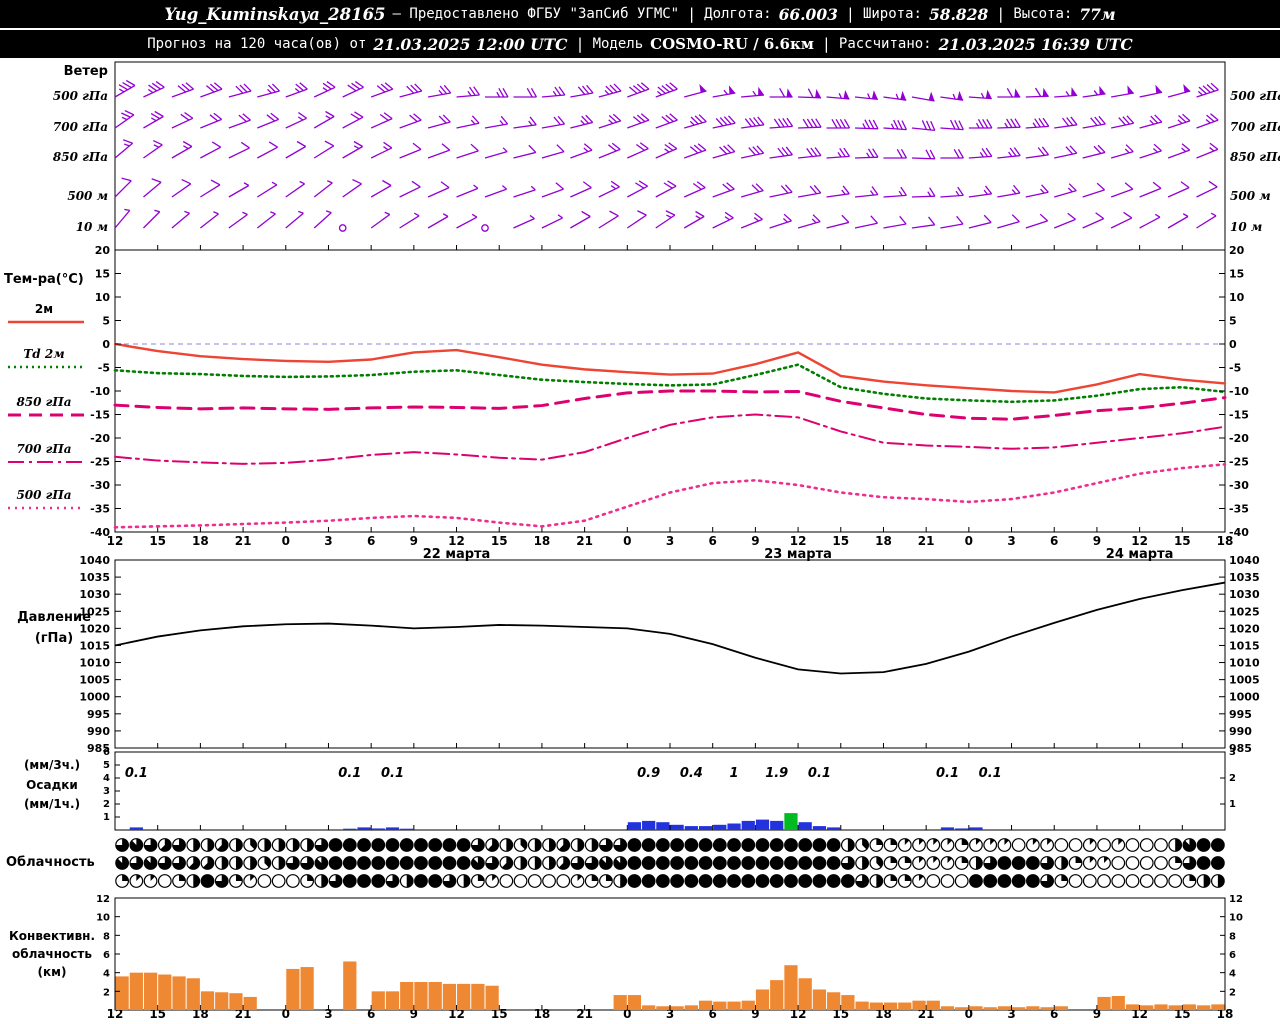  I want to click on latitude-label: Широта:, so click(892, 14).